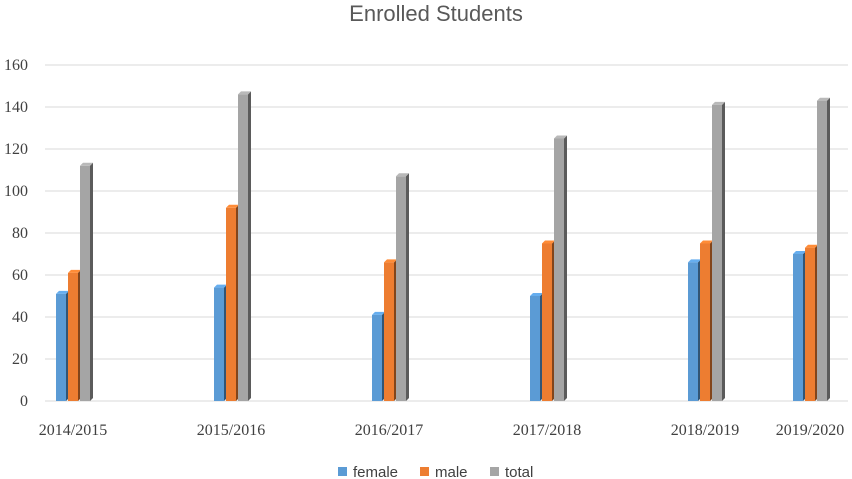 The image size is (852, 479). Describe the element at coordinates (810, 430) in the screenshot. I see `x-tick-label: 2019/2020` at that location.